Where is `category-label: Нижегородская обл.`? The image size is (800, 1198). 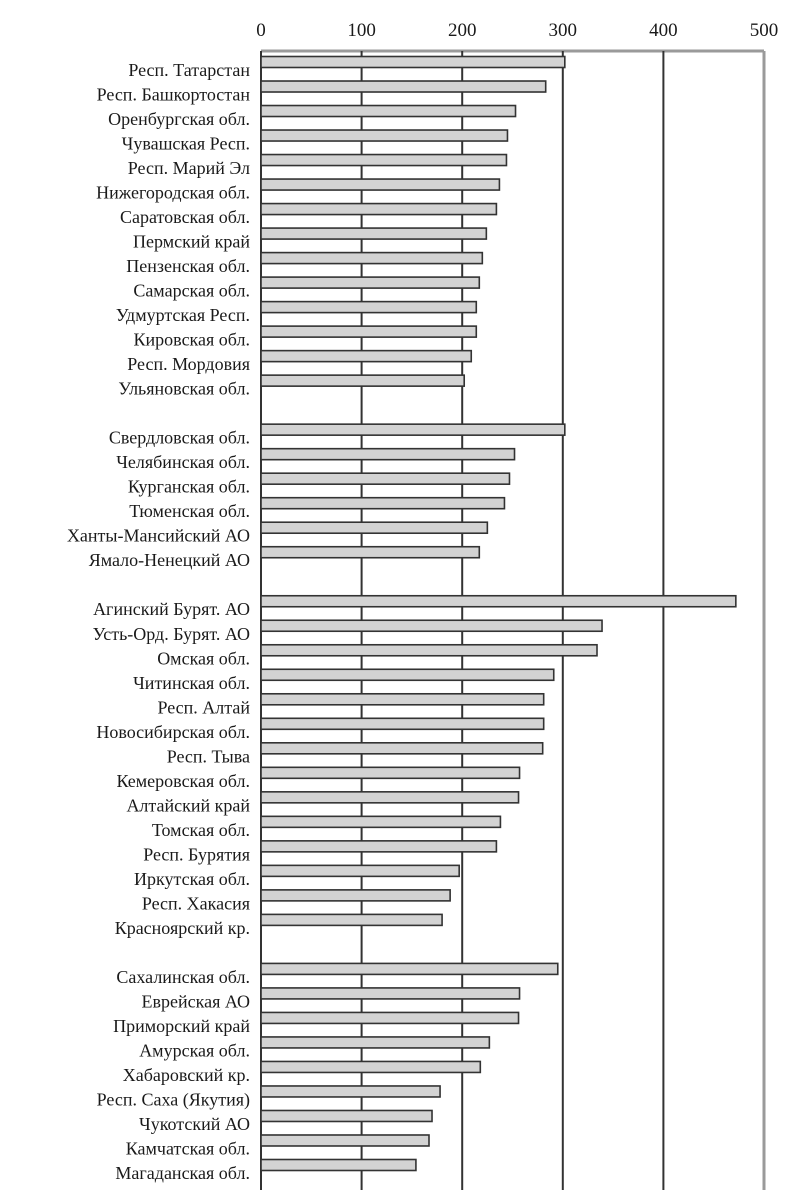 category-label: Нижегородская обл. is located at coordinates (173, 193).